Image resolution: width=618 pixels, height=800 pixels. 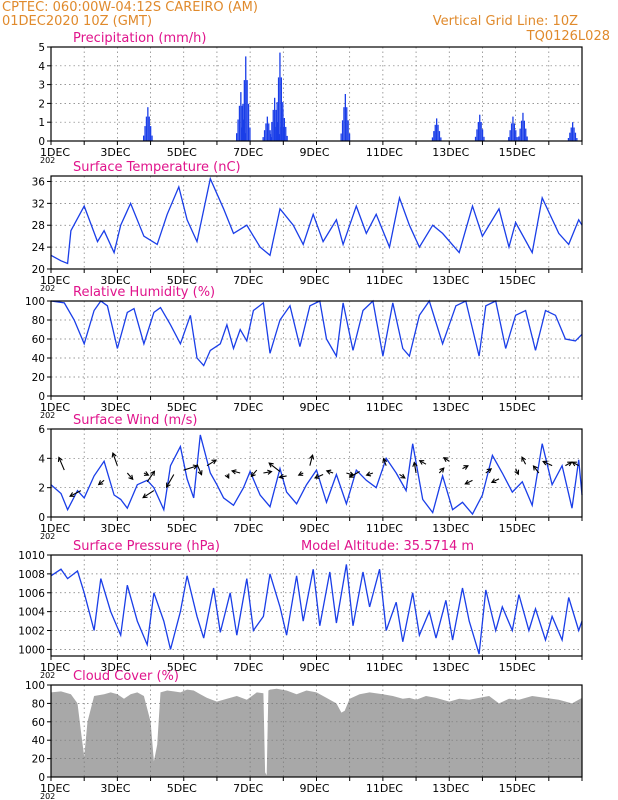 I want to click on y-tick-label: 20, so click(x=38, y=270).